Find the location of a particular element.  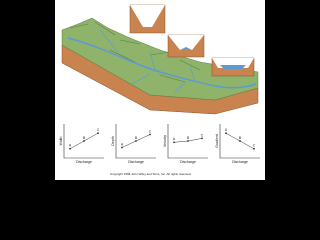

y-axis-label: Velocity is located at coordinates (165, 141).